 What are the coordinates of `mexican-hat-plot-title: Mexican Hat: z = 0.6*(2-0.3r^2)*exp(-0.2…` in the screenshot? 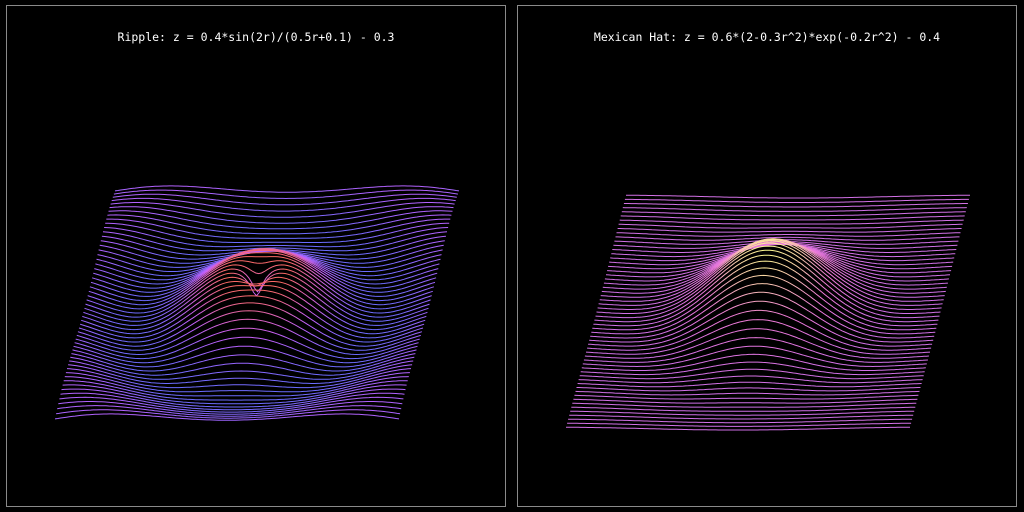 It's located at (767, 37).